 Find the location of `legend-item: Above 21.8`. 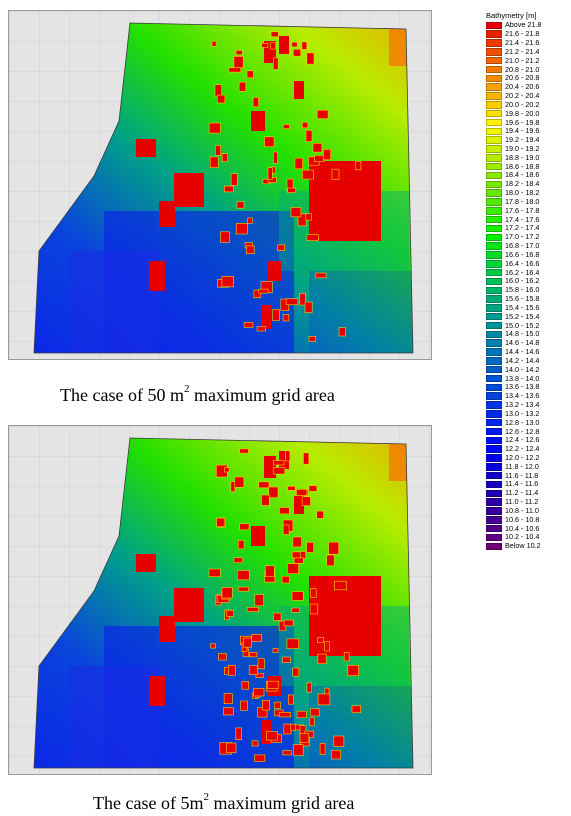

legend-item: Above 21.8 is located at coordinates (528, 25).